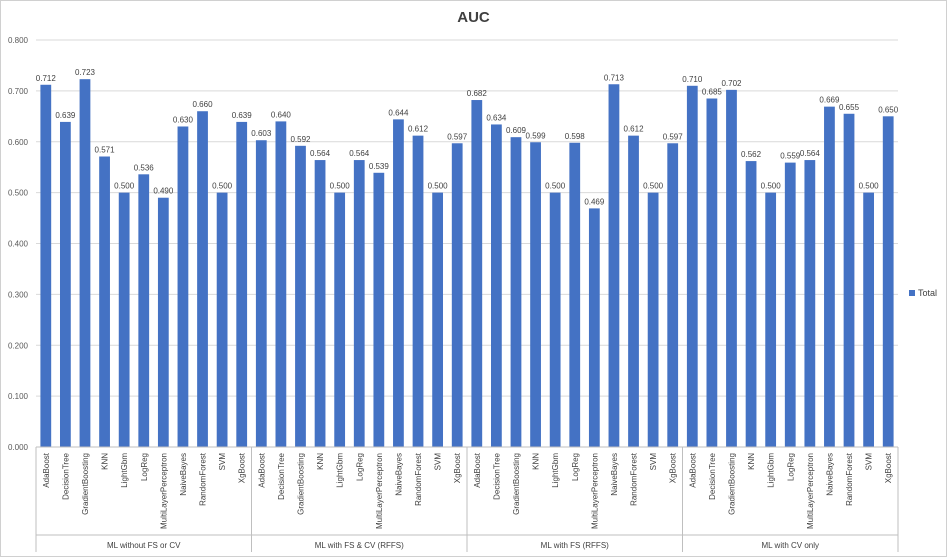  Describe the element at coordinates (18, 447) in the screenshot. I see `y-tick-label: 0.000` at that location.